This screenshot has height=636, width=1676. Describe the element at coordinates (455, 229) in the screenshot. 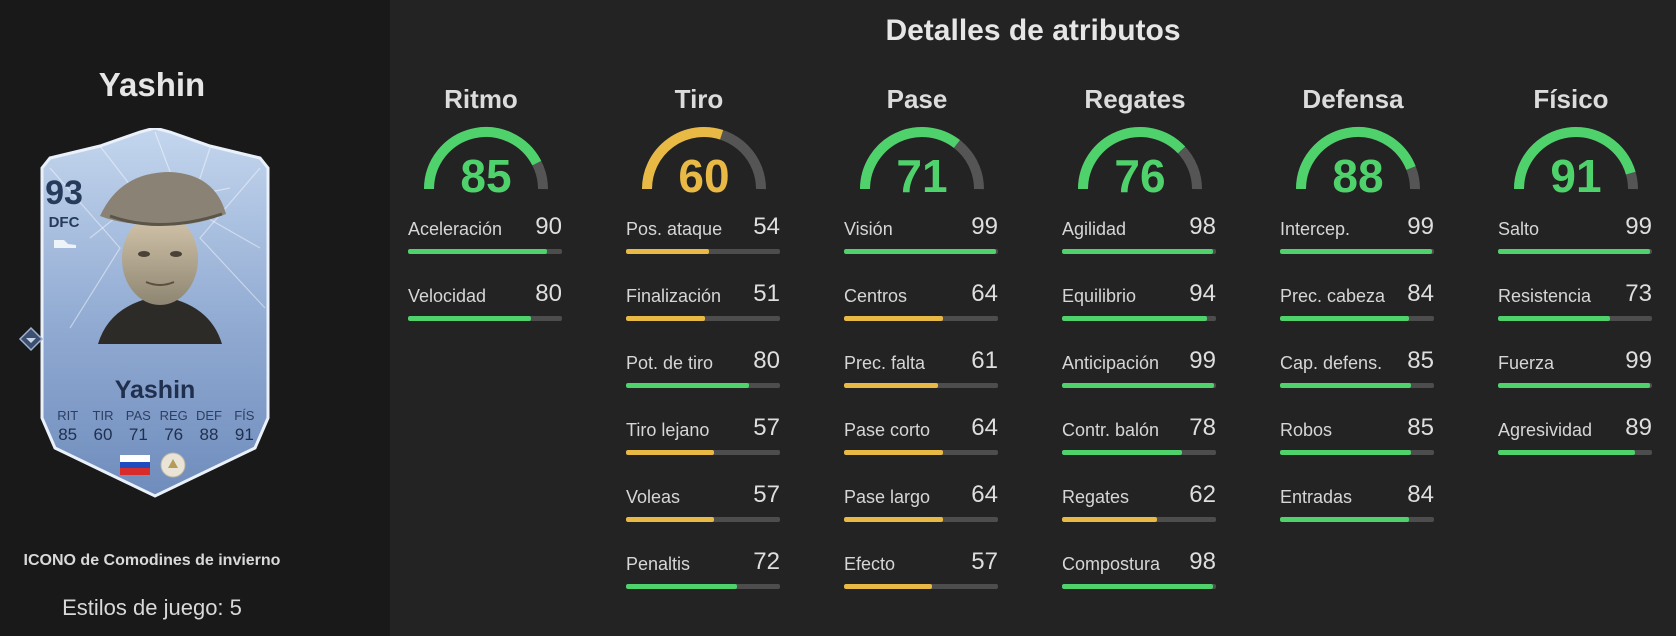

I see `attribute-label: Aceleración` at that location.